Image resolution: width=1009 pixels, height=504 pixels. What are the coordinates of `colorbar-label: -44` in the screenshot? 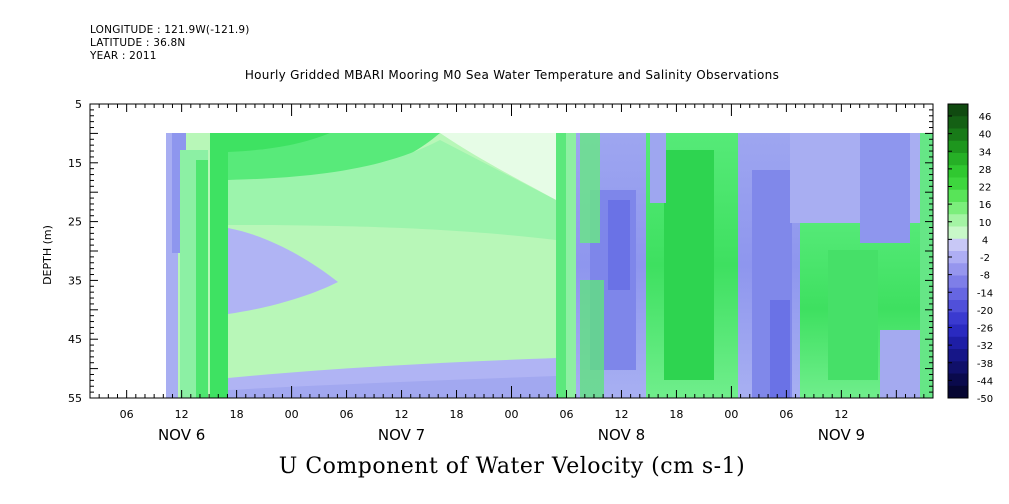 It's located at (985, 381).